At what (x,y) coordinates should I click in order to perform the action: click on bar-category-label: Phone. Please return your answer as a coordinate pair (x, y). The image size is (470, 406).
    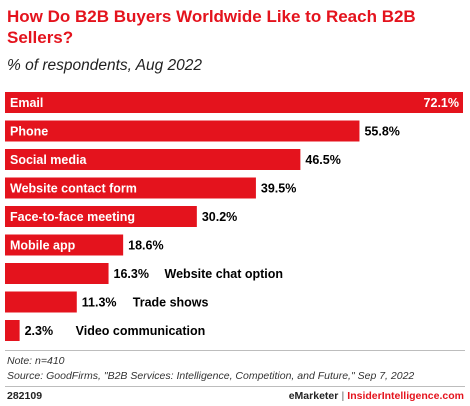
    Looking at the image, I should click on (29, 132).